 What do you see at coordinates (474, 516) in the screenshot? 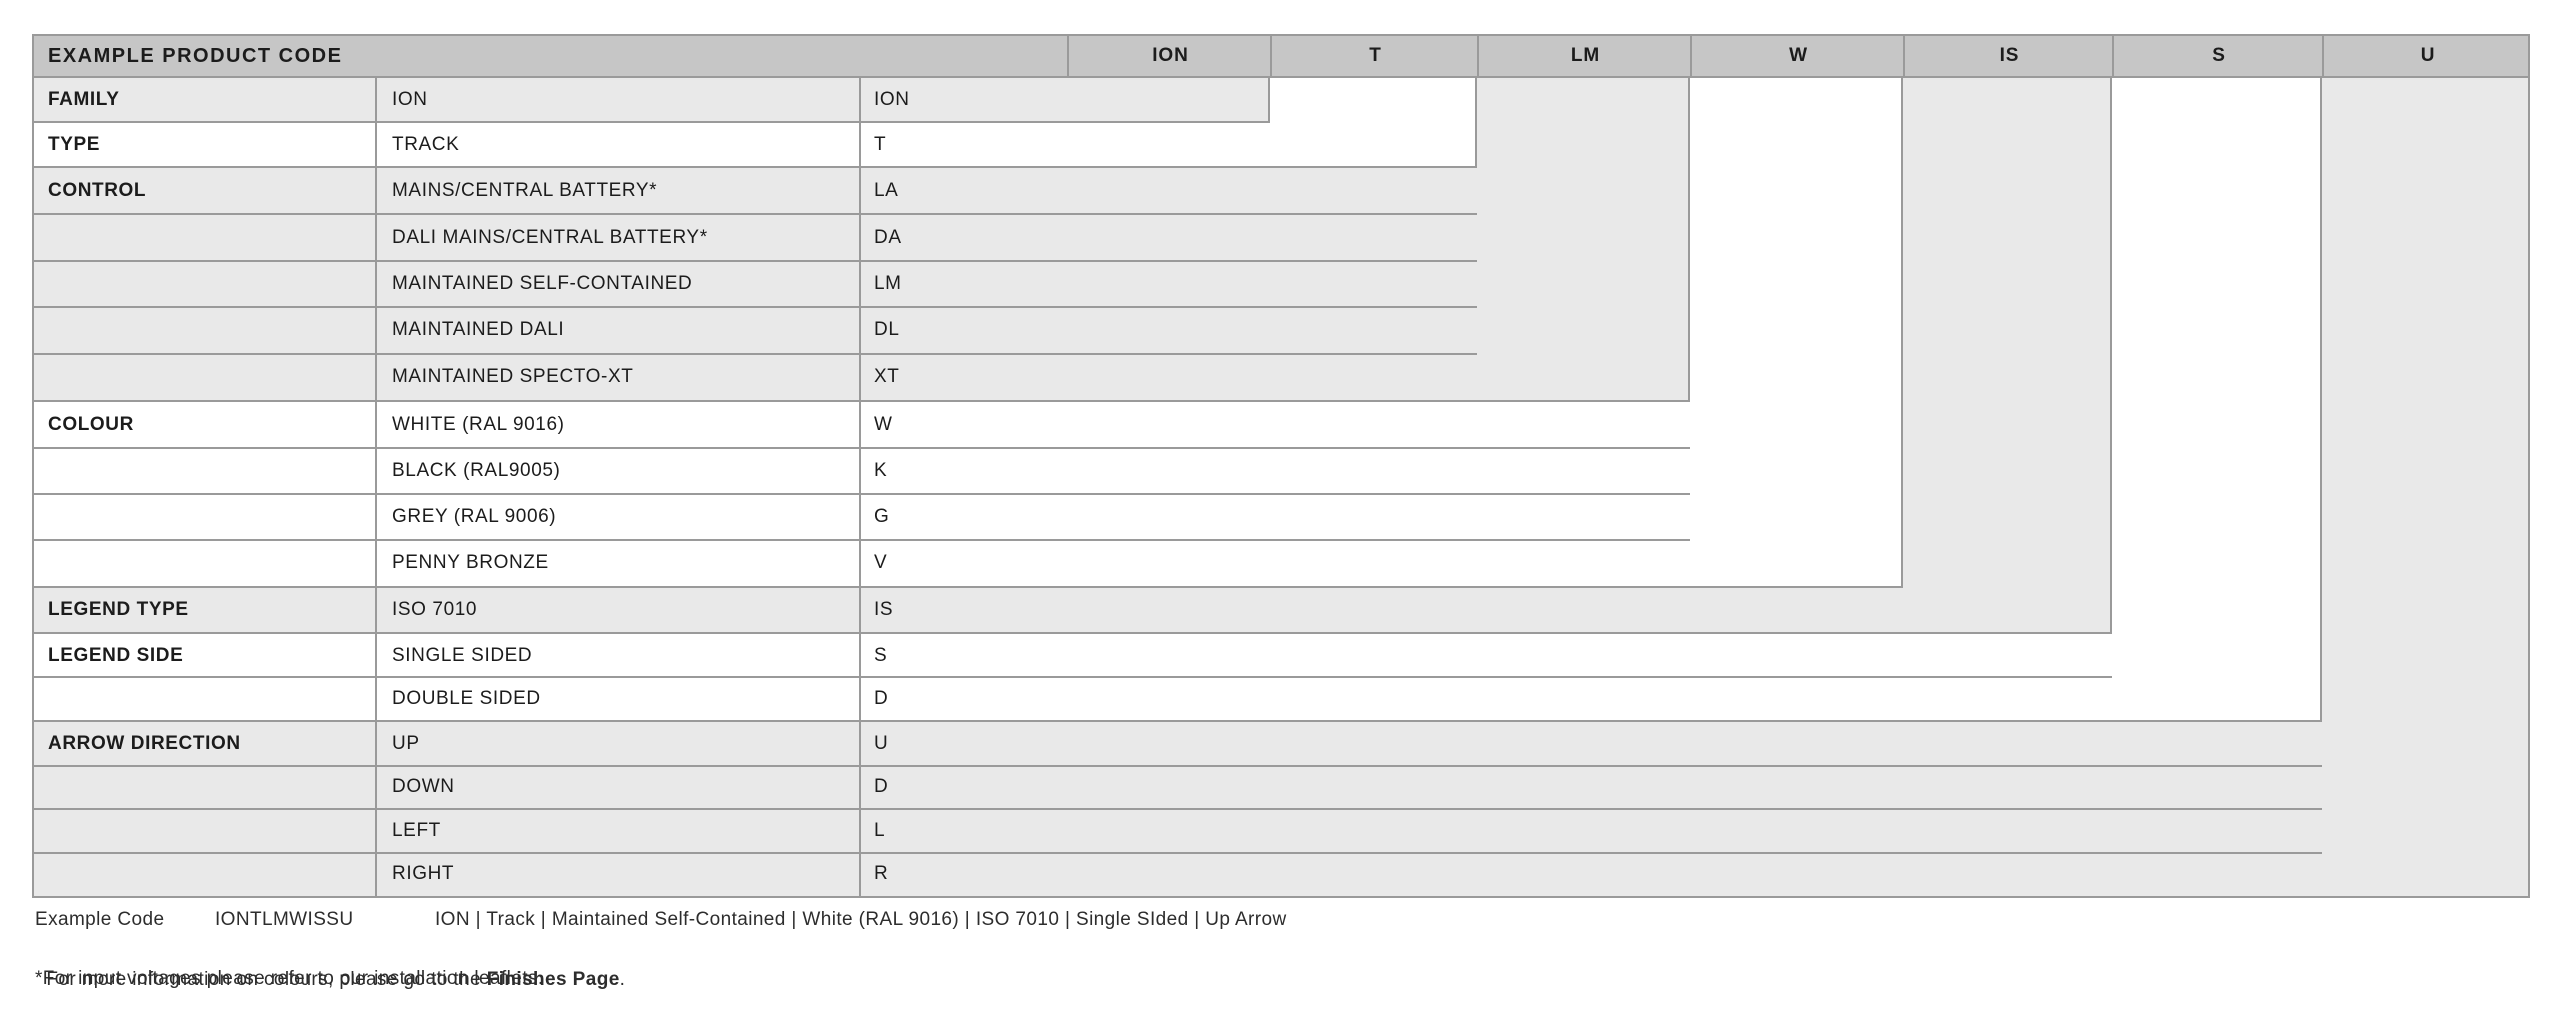
I see `row-description: GREY (RAL 9006)` at bounding box center [474, 516].